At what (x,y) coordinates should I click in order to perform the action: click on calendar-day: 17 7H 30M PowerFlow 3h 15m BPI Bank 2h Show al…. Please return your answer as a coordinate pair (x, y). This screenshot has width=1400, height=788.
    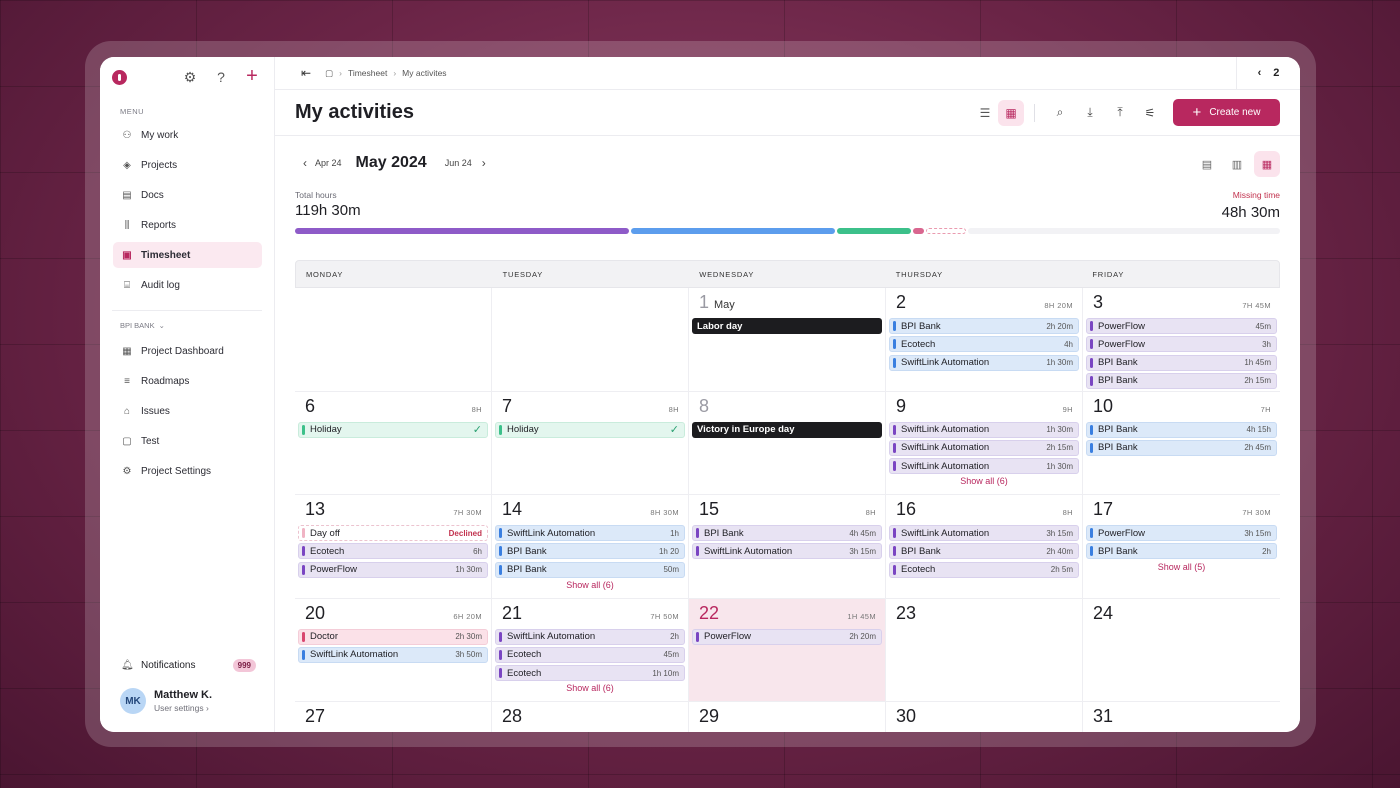
    Looking at the image, I should click on (1181, 547).